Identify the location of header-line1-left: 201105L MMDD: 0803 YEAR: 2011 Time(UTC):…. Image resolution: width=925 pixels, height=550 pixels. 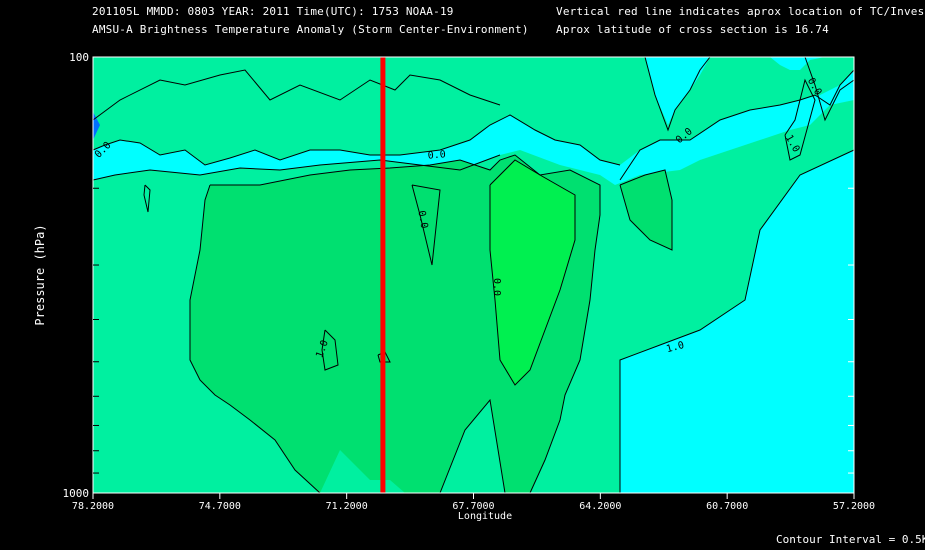
(273, 11).